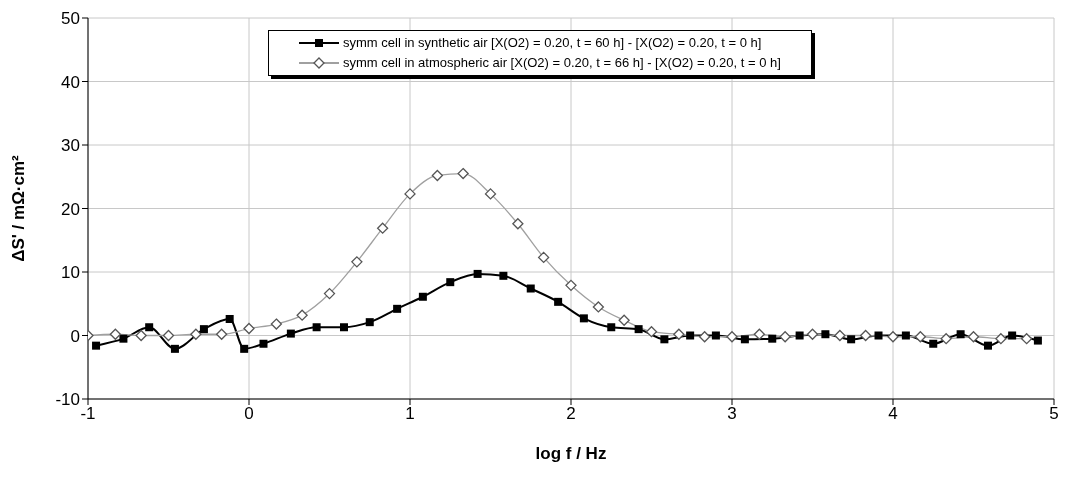 This screenshot has width=1068, height=487. I want to click on y-tick-label: -10, so click(67, 400).